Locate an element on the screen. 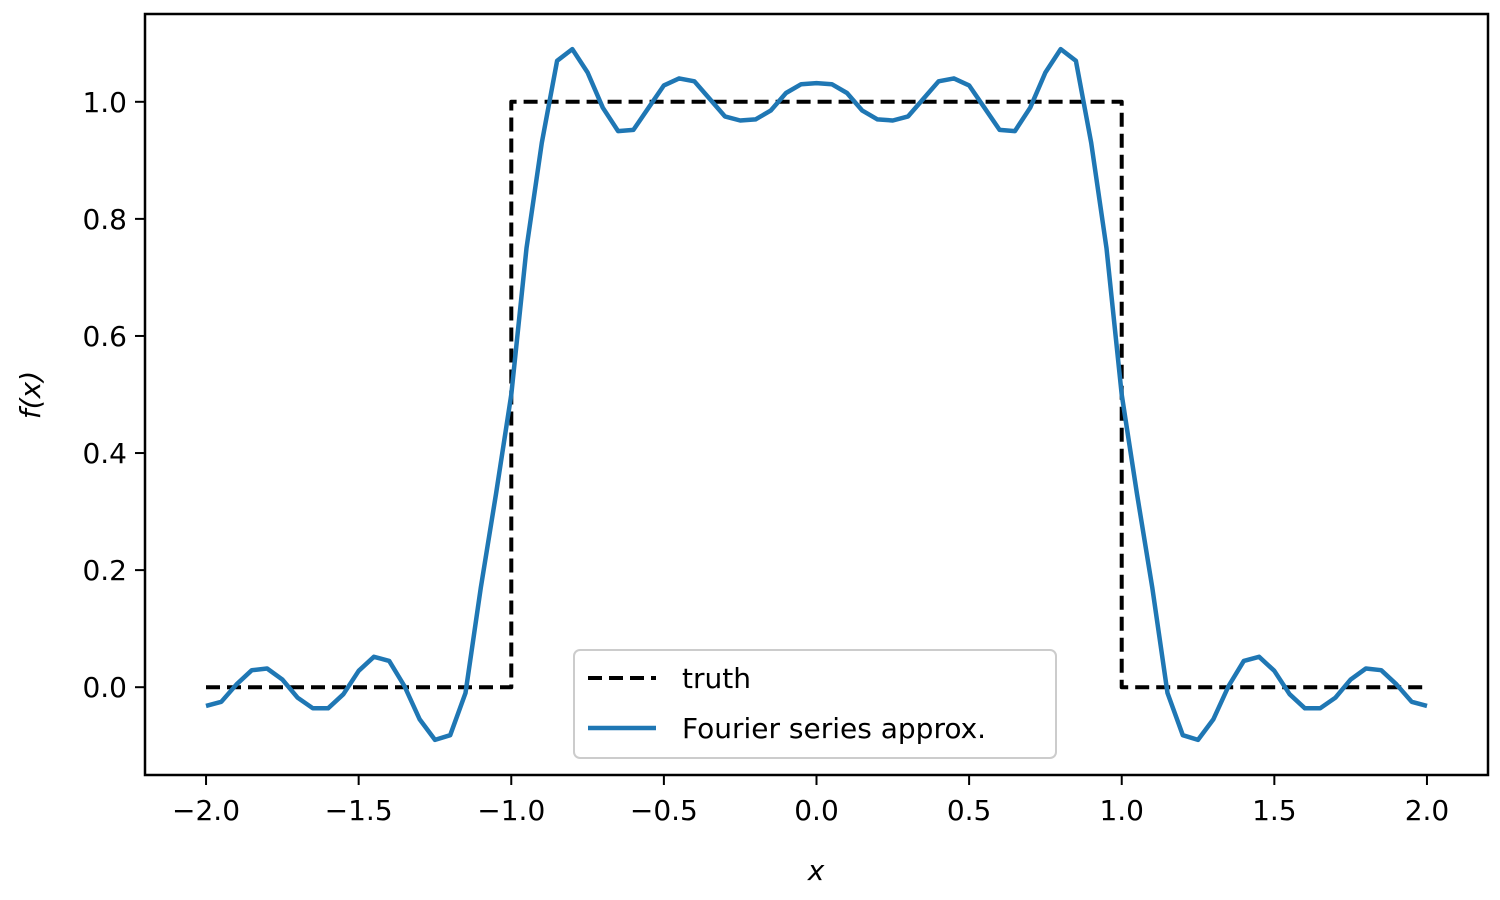 Image resolution: width=1500 pixels, height=900 pixels. legend-truth-label: truth is located at coordinates (716, 678).